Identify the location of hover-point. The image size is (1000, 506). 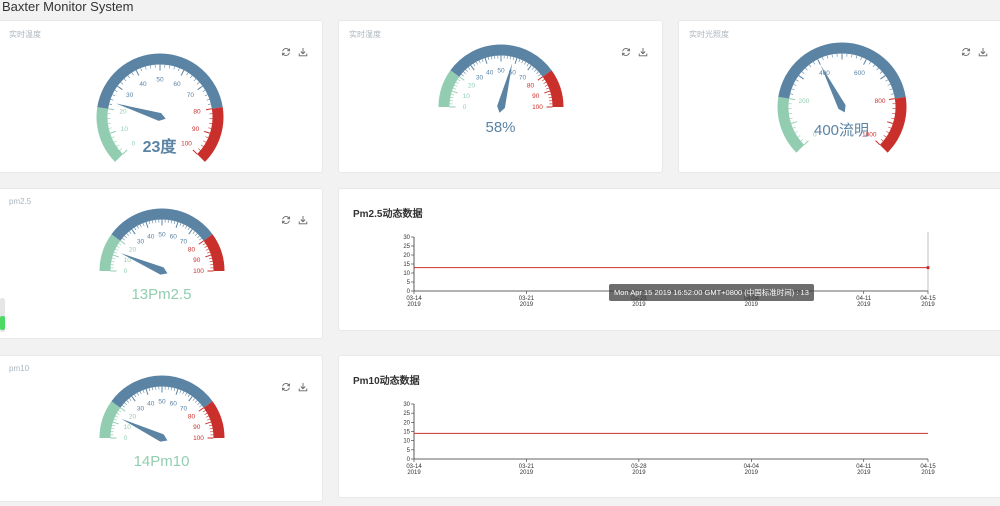
(927, 267).